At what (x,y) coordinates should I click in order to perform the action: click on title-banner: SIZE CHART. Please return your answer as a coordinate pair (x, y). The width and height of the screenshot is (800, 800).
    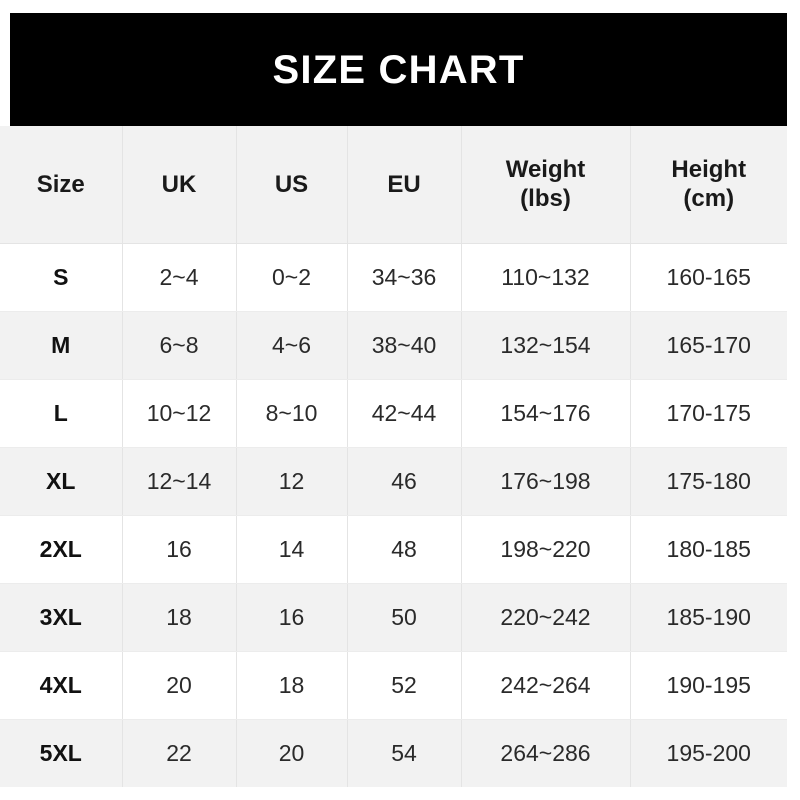
    Looking at the image, I should click on (398, 69).